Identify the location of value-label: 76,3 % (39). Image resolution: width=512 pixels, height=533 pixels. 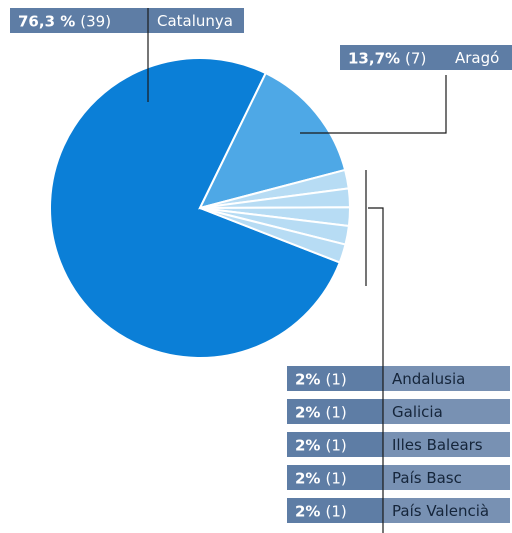
(64, 21).